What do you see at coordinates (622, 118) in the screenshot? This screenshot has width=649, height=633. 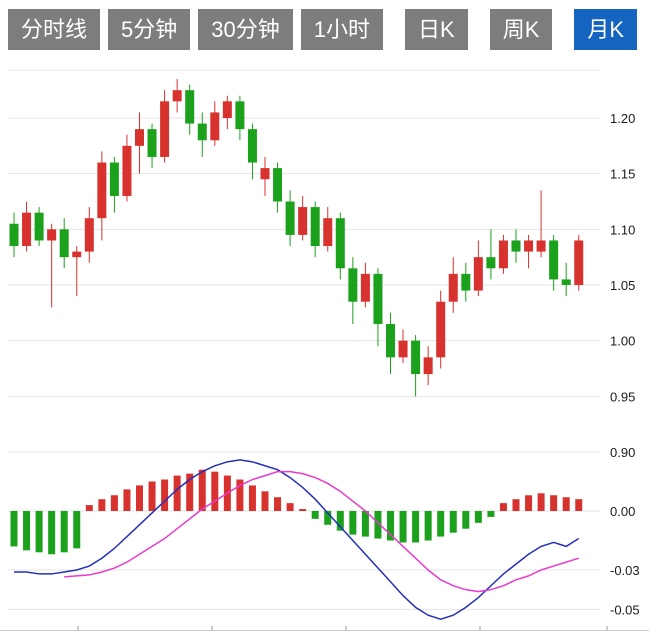 I see `price-axis-label: 1.20` at bounding box center [622, 118].